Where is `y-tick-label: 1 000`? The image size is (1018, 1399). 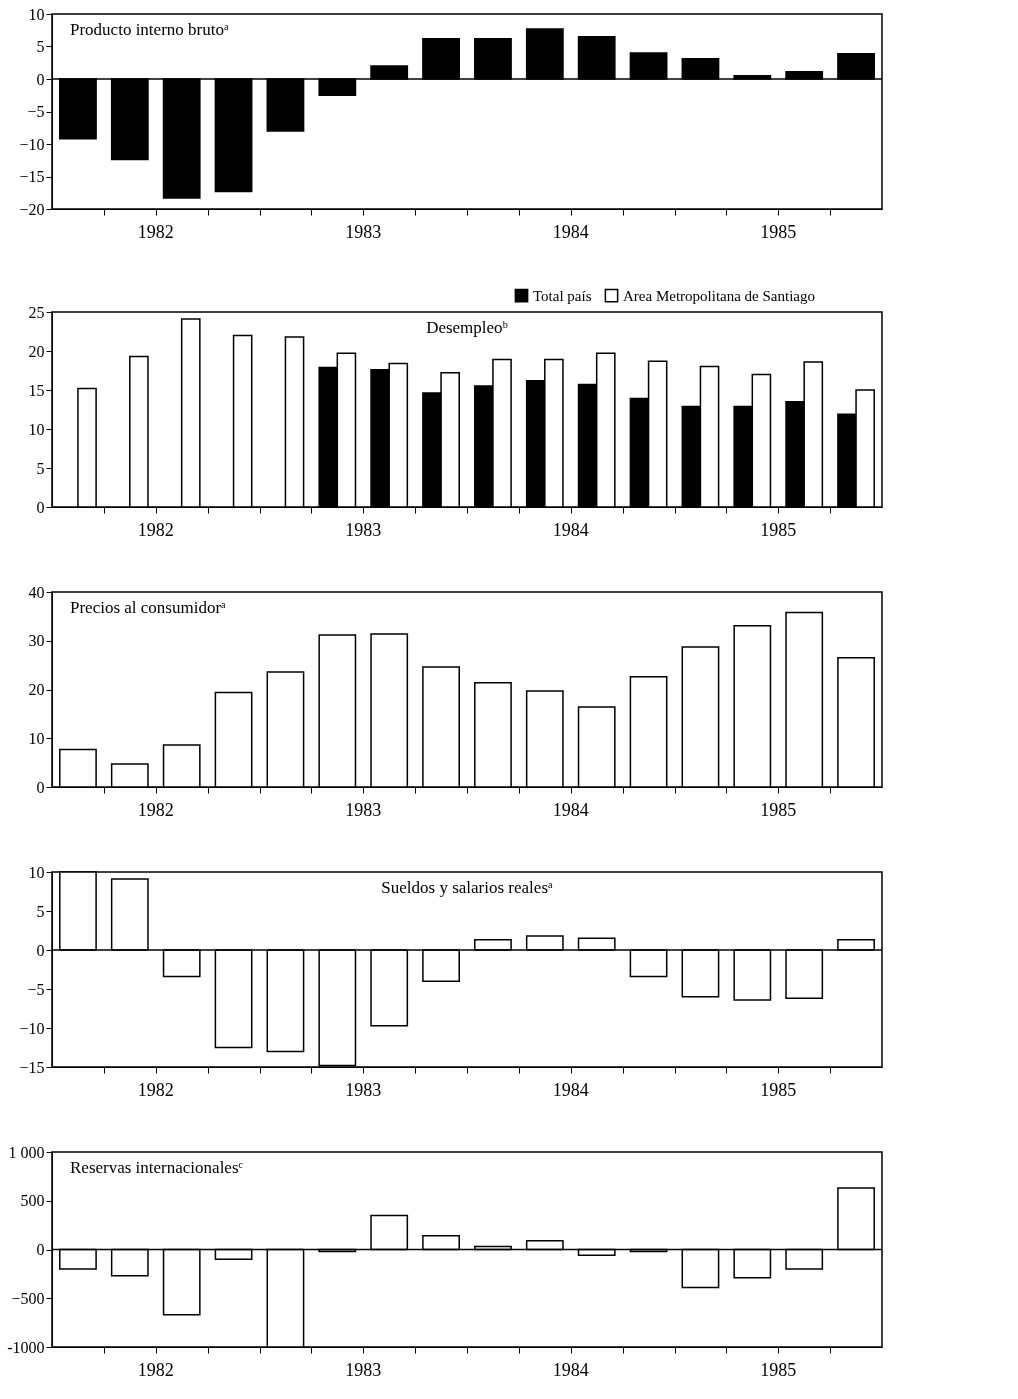 y-tick-label: 1 000 is located at coordinates (26, 1152).